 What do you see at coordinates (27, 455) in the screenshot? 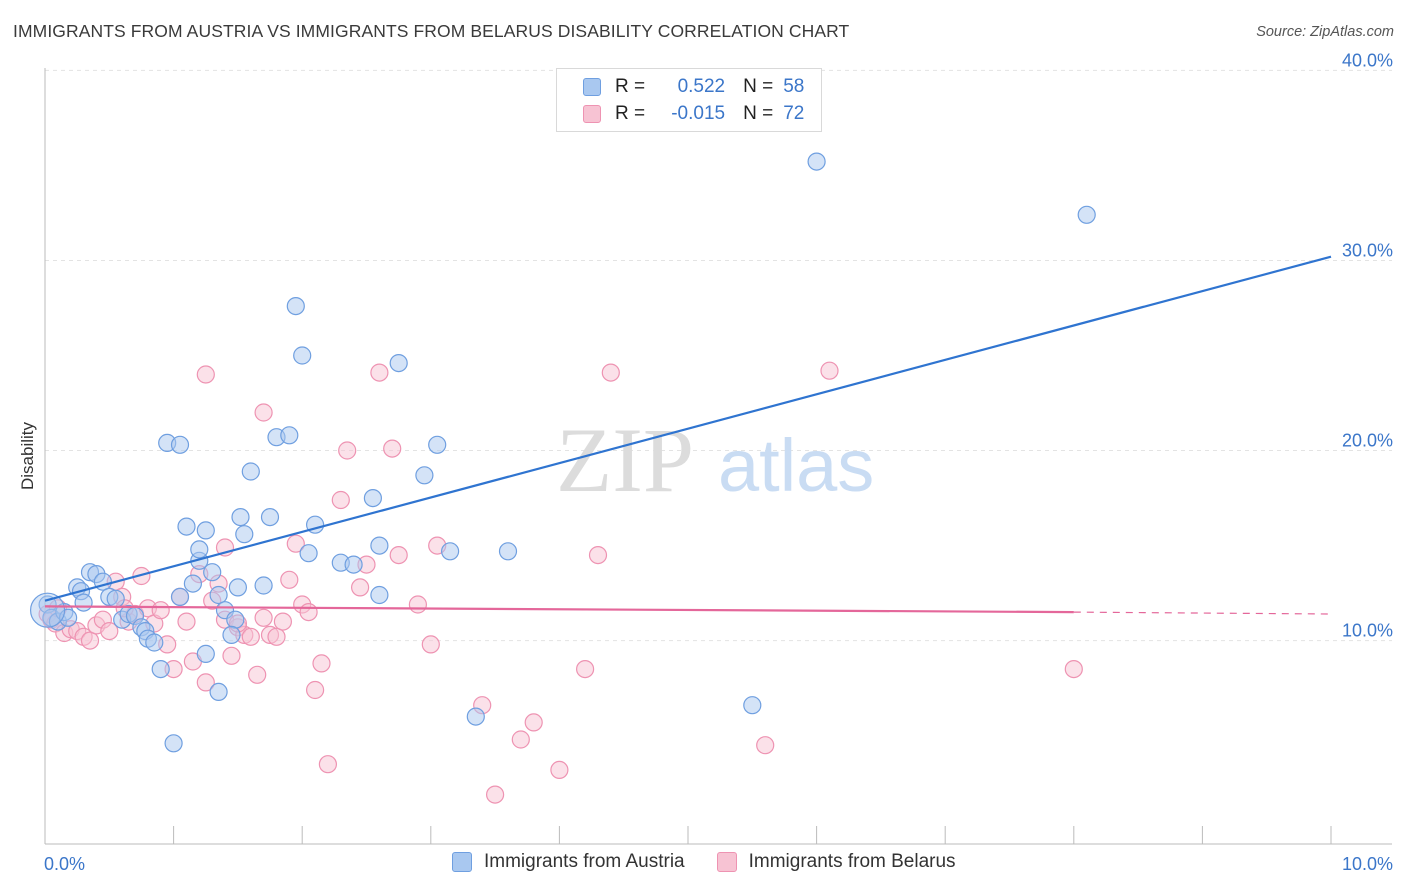
I see `y-axis-label: Disability` at bounding box center [27, 455].